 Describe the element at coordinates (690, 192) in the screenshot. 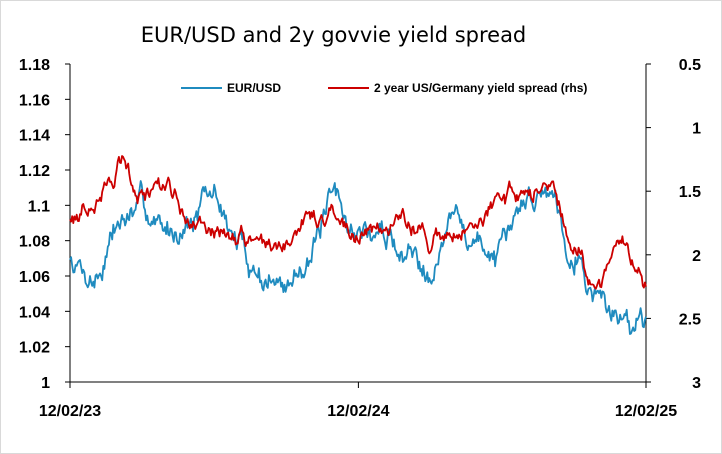

I see `right-tick-label: 1.5` at that location.